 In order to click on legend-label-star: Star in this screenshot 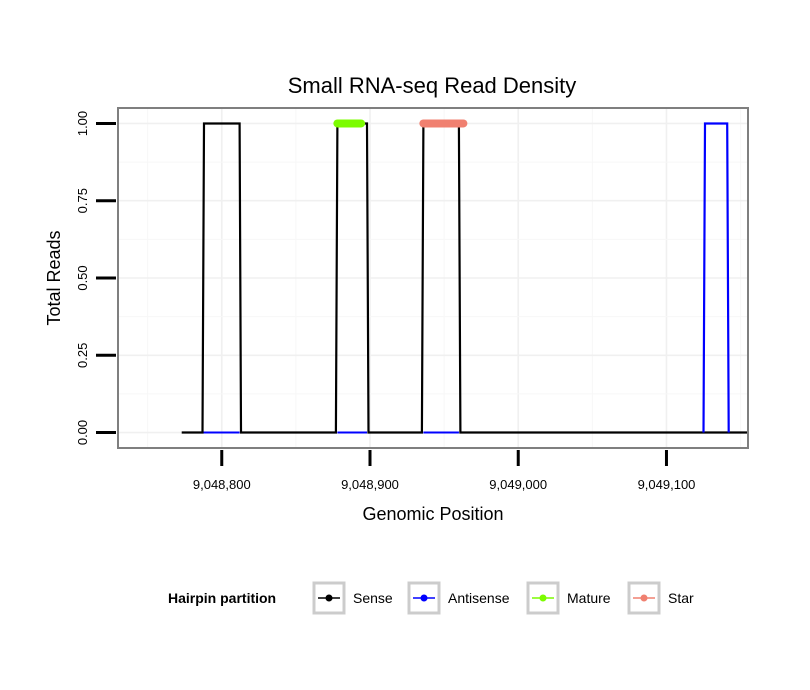, I will do `click(681, 598)`.